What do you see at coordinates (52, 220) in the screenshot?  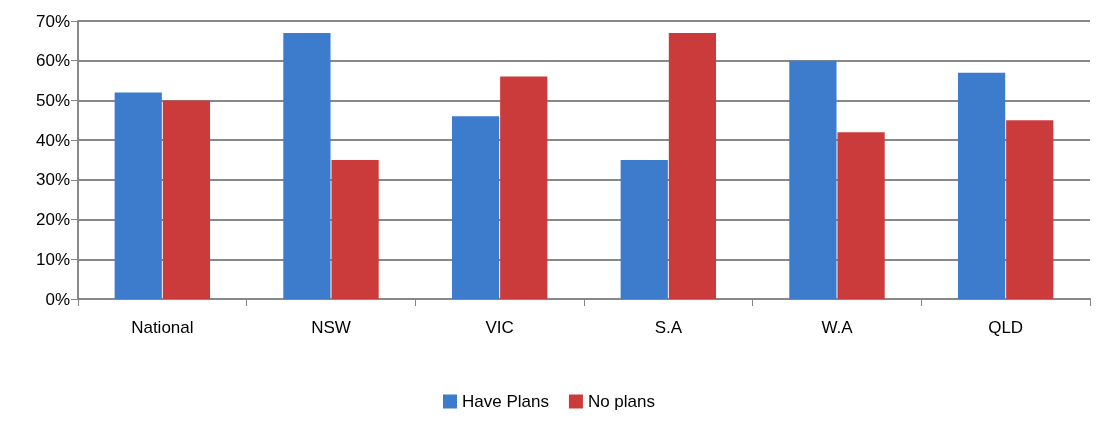 I see `y-tick-label: 20%` at bounding box center [52, 220].